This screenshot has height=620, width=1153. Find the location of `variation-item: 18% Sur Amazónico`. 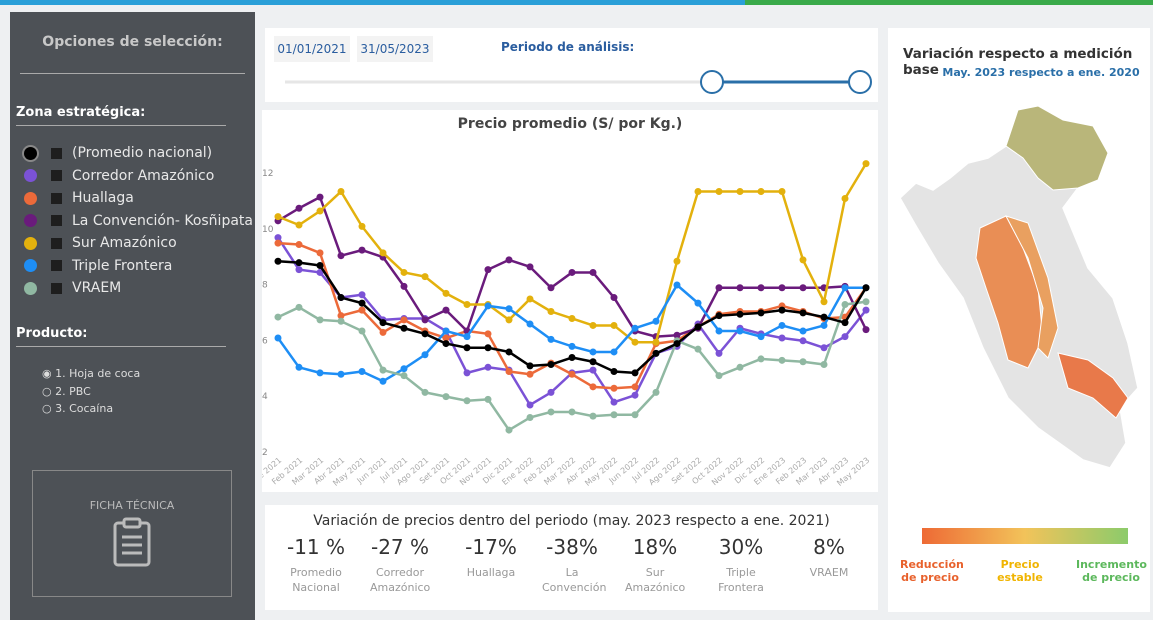

variation-item: 18% Sur Amazónico is located at coordinates (655, 565).